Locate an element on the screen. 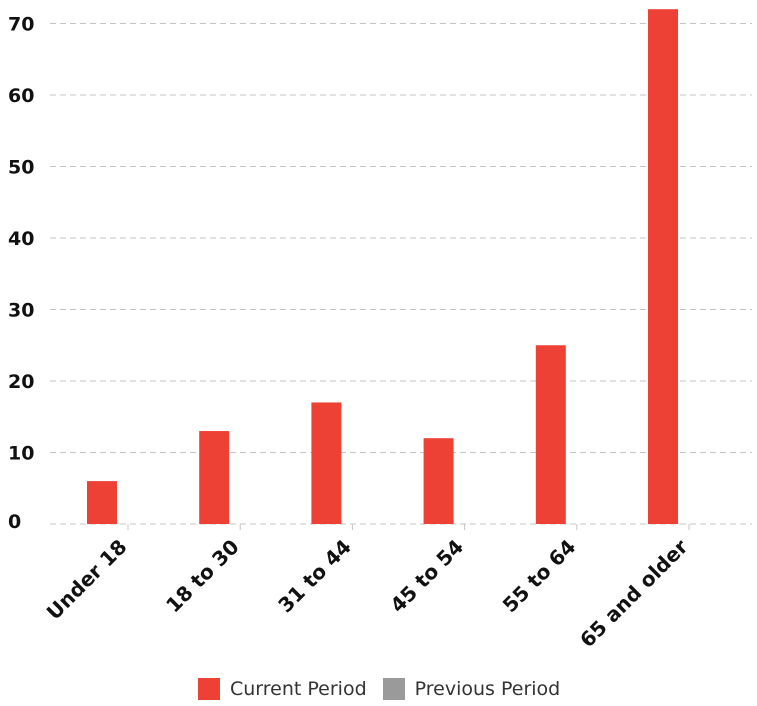 The image size is (757, 706). legend-label-previous: Previous Period is located at coordinates (487, 689).